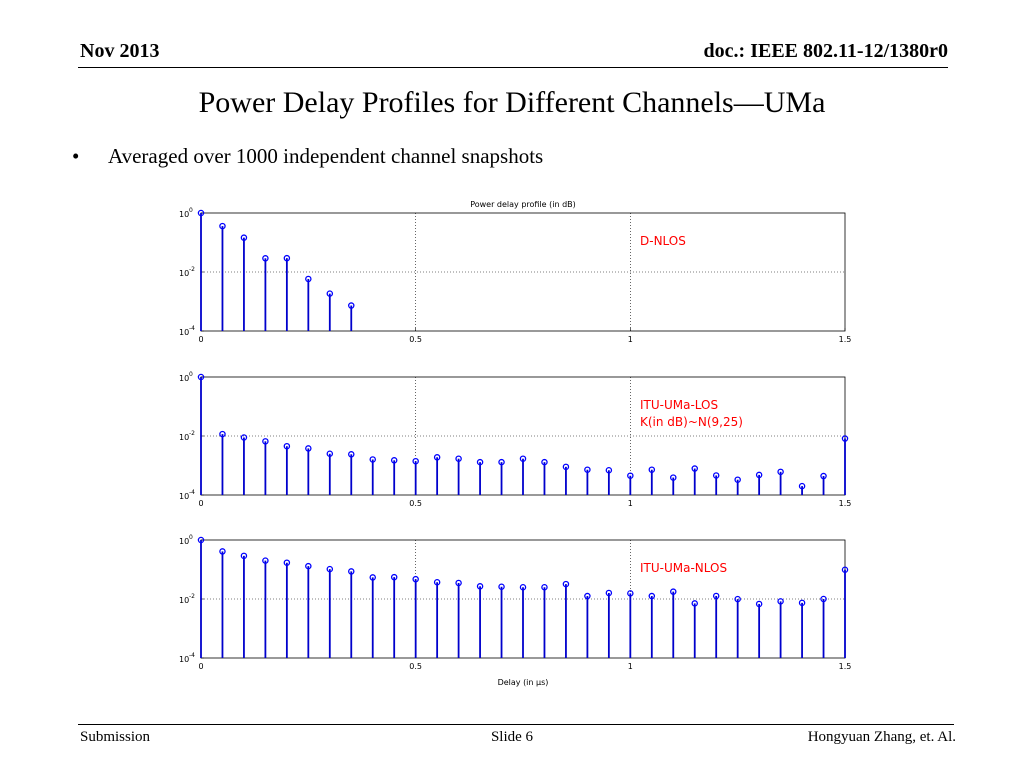 The width and height of the screenshot is (1024, 768). What do you see at coordinates (683, 568) in the screenshot?
I see `series-annotation: ITU-UMa-NLOS` at bounding box center [683, 568].